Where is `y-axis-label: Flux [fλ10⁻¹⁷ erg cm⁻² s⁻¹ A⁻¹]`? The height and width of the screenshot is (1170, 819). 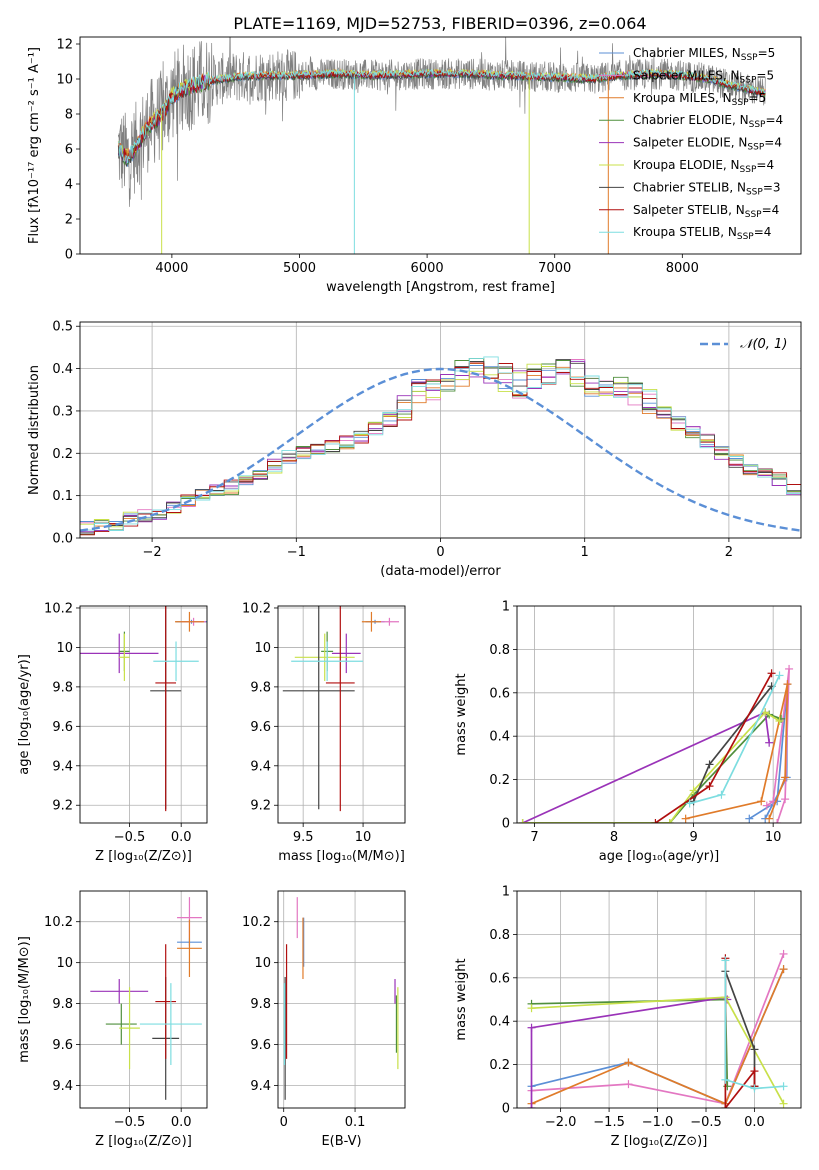
y-axis-label: Flux [fλ10⁻¹⁷ erg cm⁻² s⁻¹ A⁻¹] is located at coordinates (34, 145).